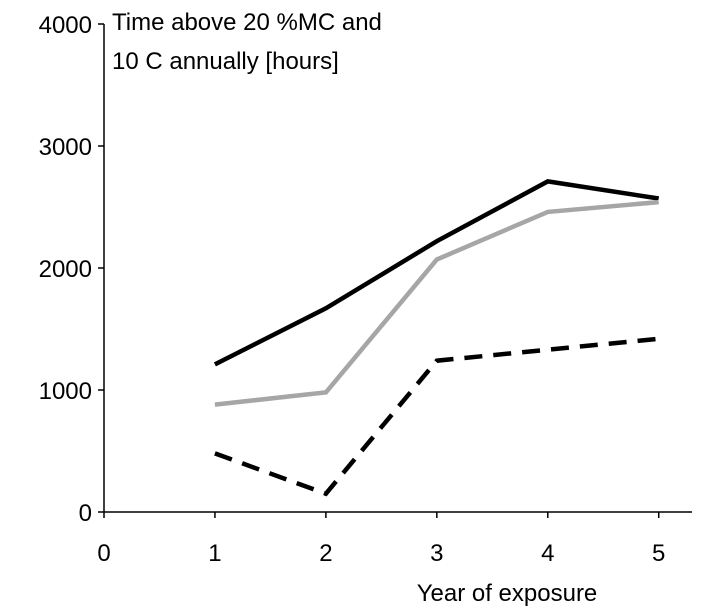 The image size is (706, 611). Describe the element at coordinates (247, 22) in the screenshot. I see `chart-title-line-1: Time above 20 %MC and` at that location.